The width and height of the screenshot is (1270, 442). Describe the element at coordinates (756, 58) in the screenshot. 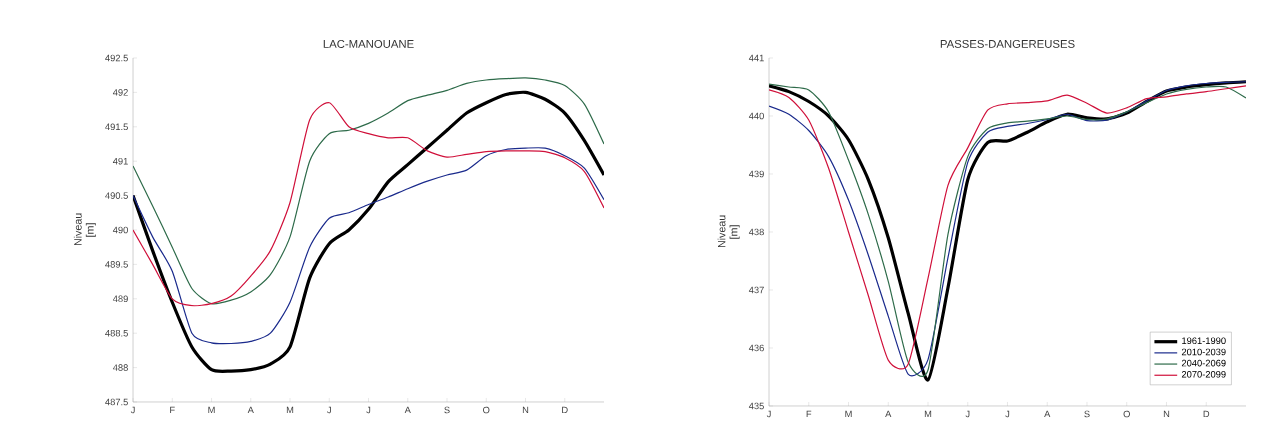

I see `y-tick-label: 441` at that location.